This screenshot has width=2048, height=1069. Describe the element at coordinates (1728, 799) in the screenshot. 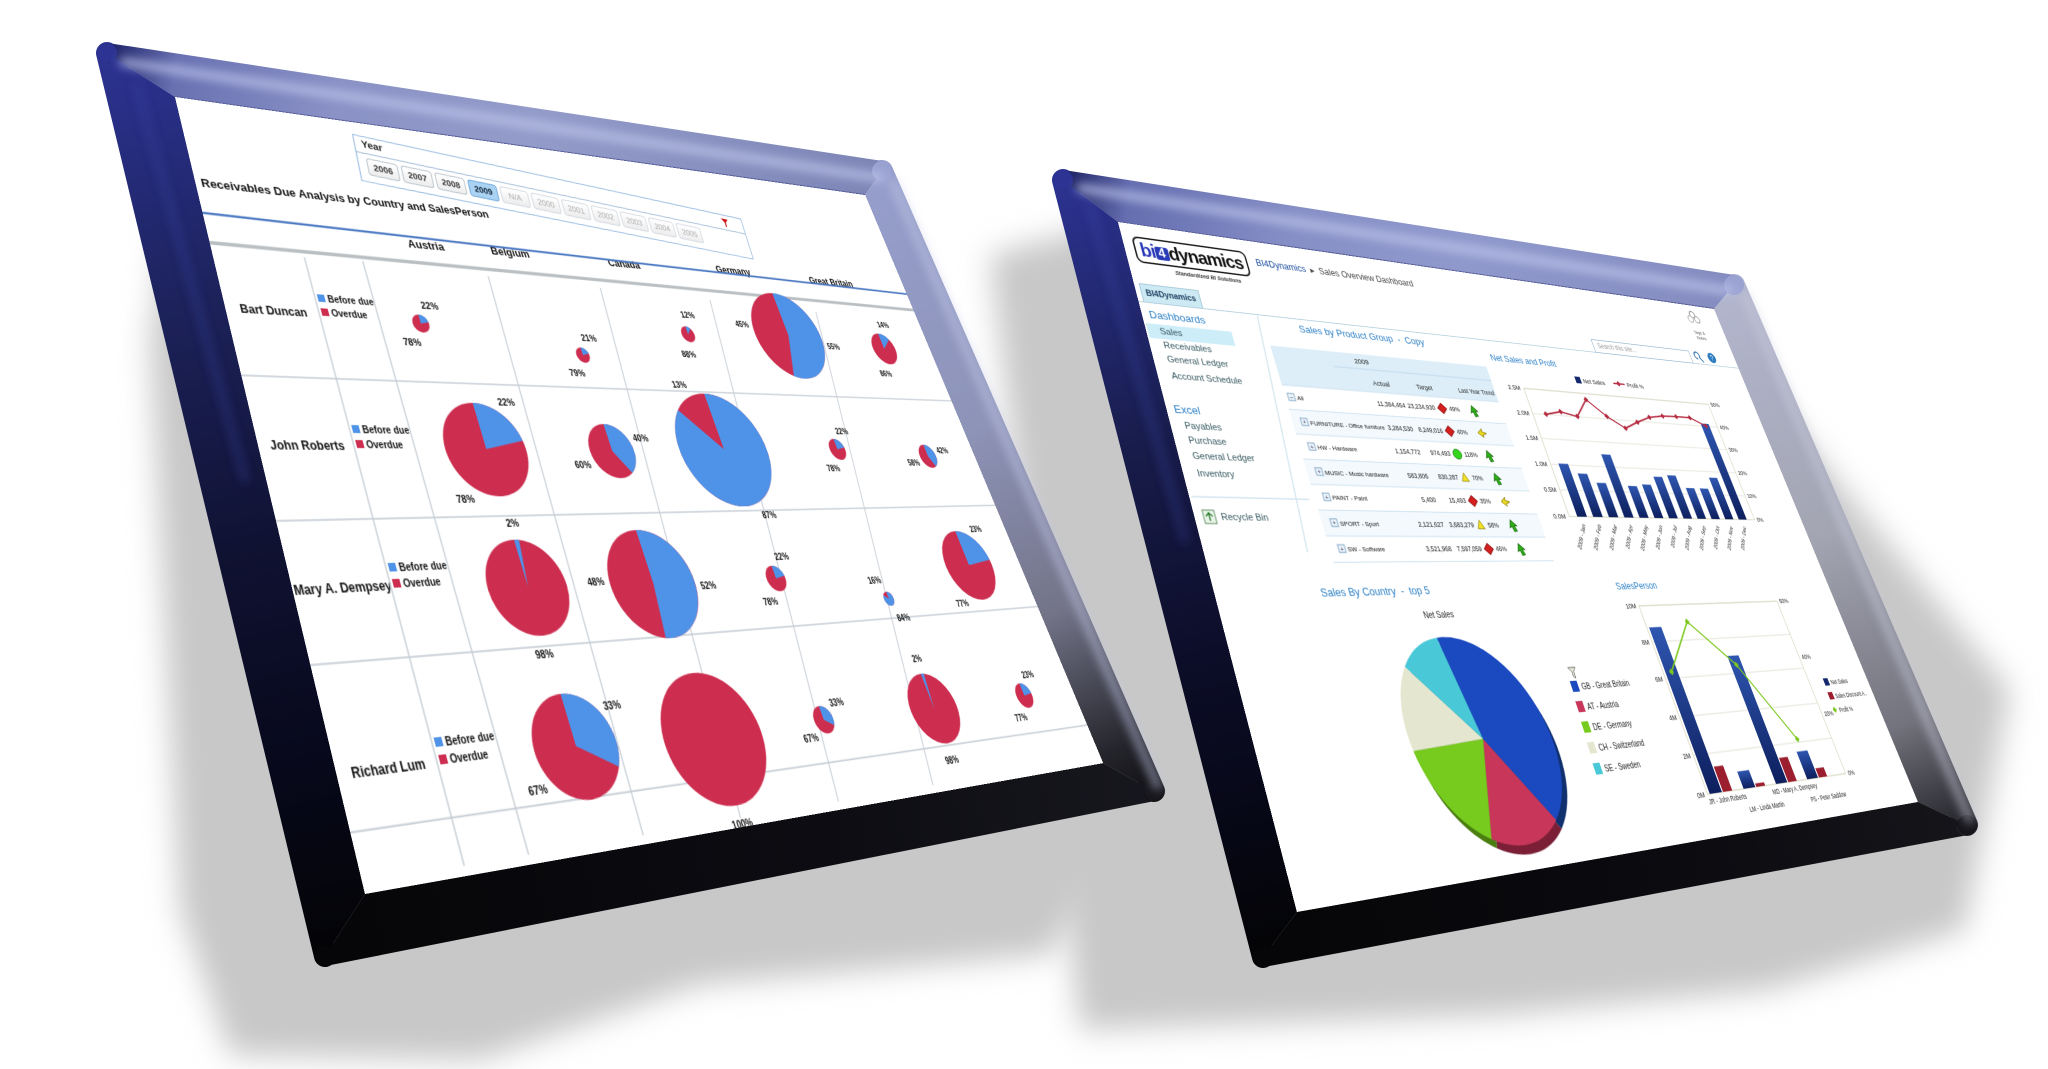

I see `svg-text: JR - John Roberts` at that location.